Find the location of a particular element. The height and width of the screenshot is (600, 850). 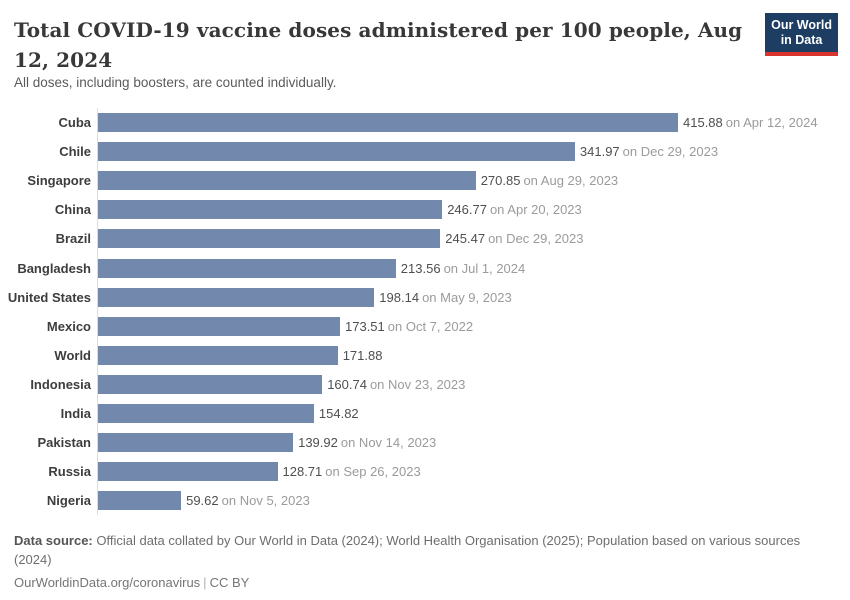

country-label: Nigeria is located at coordinates (68, 501).